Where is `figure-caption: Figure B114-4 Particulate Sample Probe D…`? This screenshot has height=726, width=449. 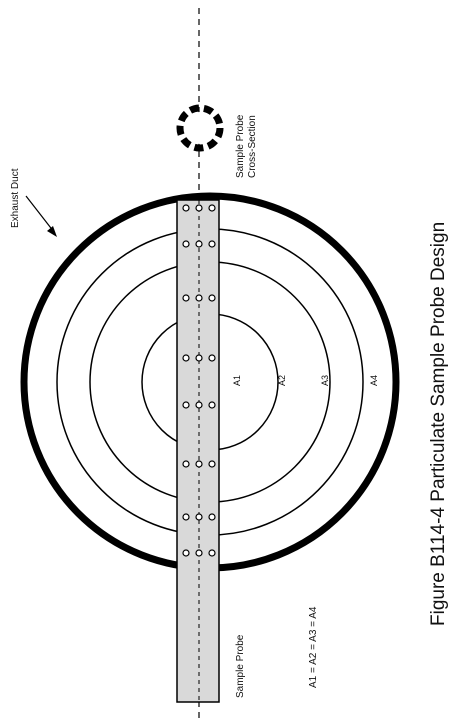
figure-caption: Figure B114-4 Particulate Sample Probe D… is located at coordinates (438, 424).